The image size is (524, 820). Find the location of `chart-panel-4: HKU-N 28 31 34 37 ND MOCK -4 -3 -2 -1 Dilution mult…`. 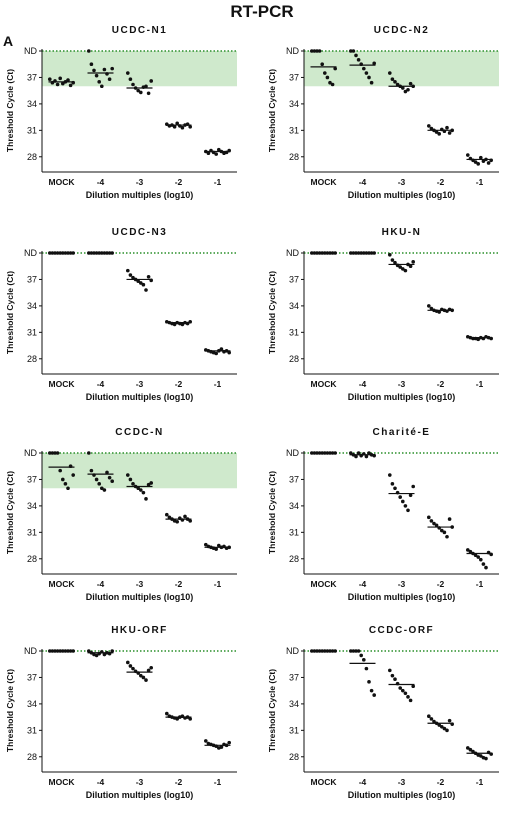

chart-panel-4: HKU-N 28 31 34 37 ND MOCK -4 -3 -2 -1 Dilution mult… is located at coordinates (393, 322).